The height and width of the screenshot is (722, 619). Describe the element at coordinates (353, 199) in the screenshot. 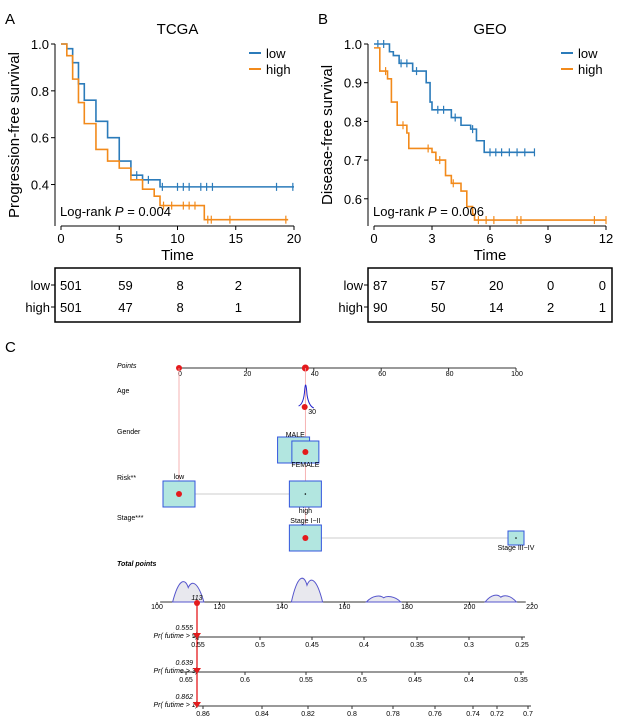

I see `y-tick-label: 0.6` at that location.